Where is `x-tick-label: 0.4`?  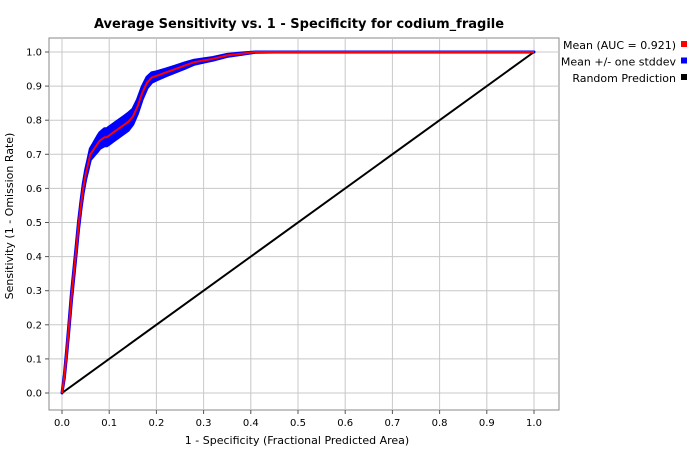
x-tick-label: 0.4 is located at coordinates (251, 423).